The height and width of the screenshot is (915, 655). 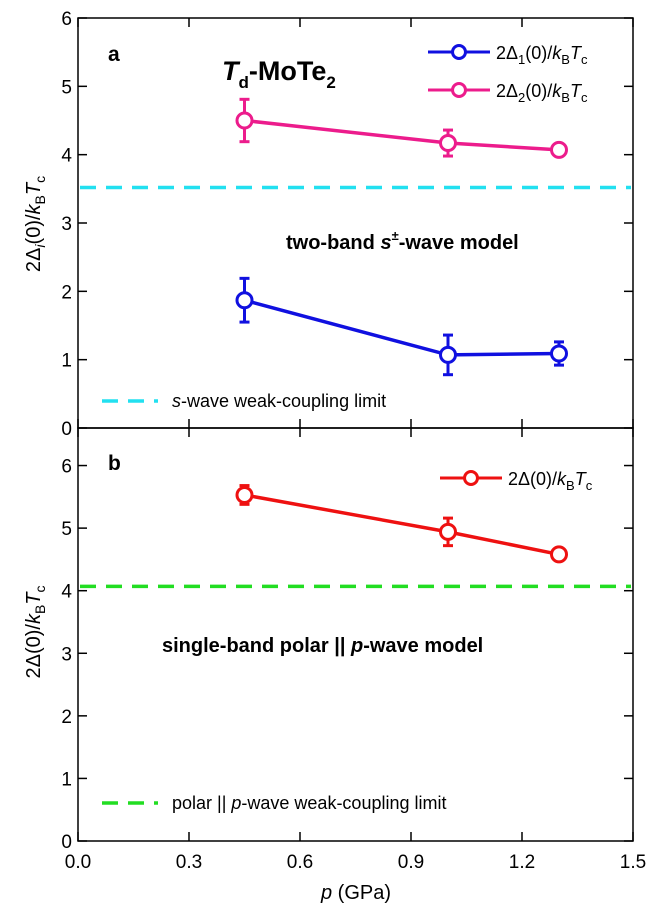 I want to click on panel-a-label: a, so click(x=114, y=54).